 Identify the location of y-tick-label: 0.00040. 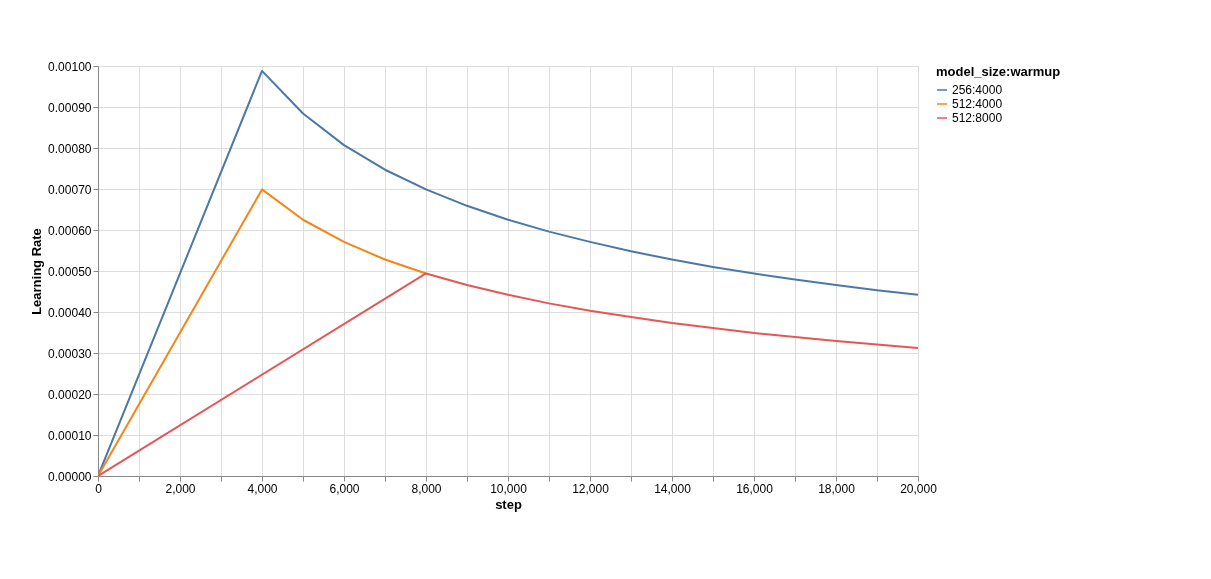
(70, 312).